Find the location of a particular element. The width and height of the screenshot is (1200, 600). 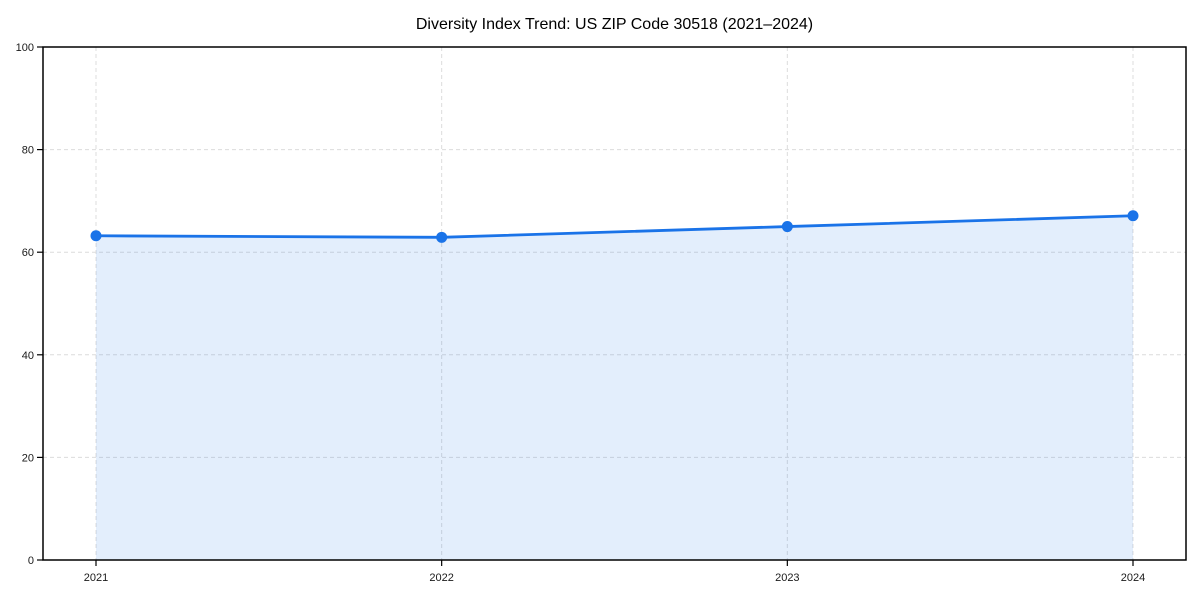

data-point-2024 is located at coordinates (1133, 216).